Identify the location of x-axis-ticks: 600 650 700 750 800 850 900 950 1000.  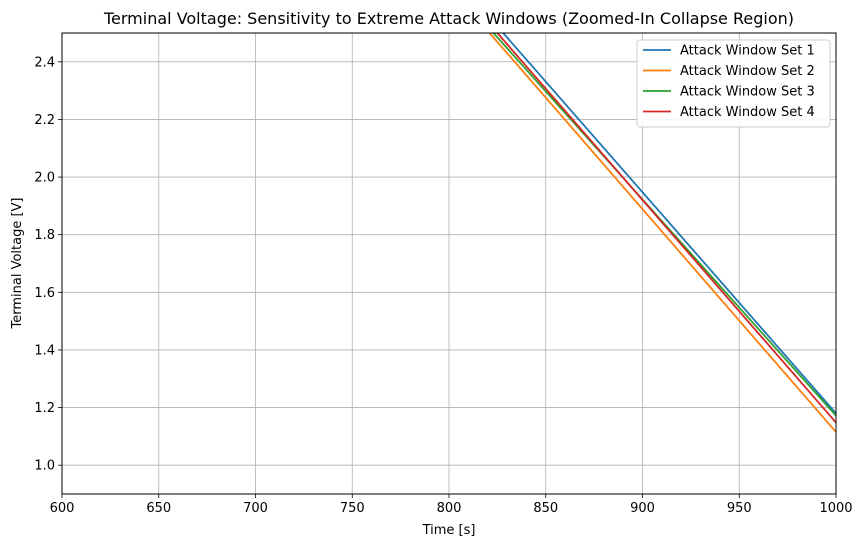
(451, 505).